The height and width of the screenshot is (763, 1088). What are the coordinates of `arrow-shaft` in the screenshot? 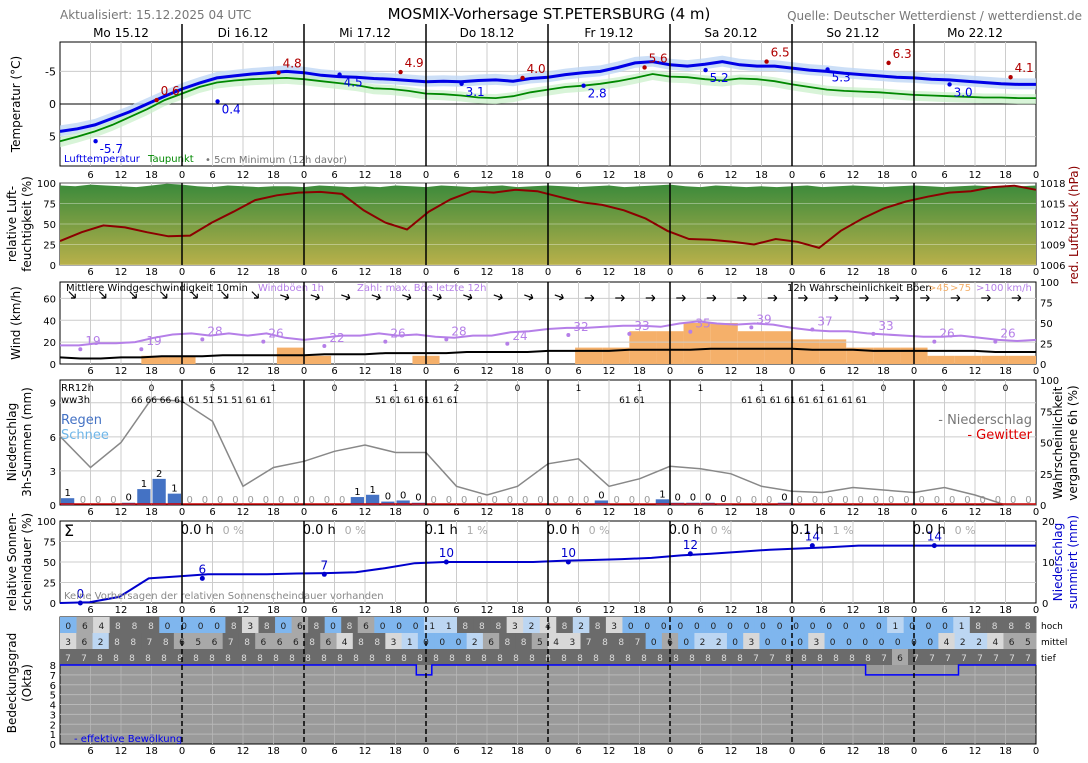 It's located at (163, 295).